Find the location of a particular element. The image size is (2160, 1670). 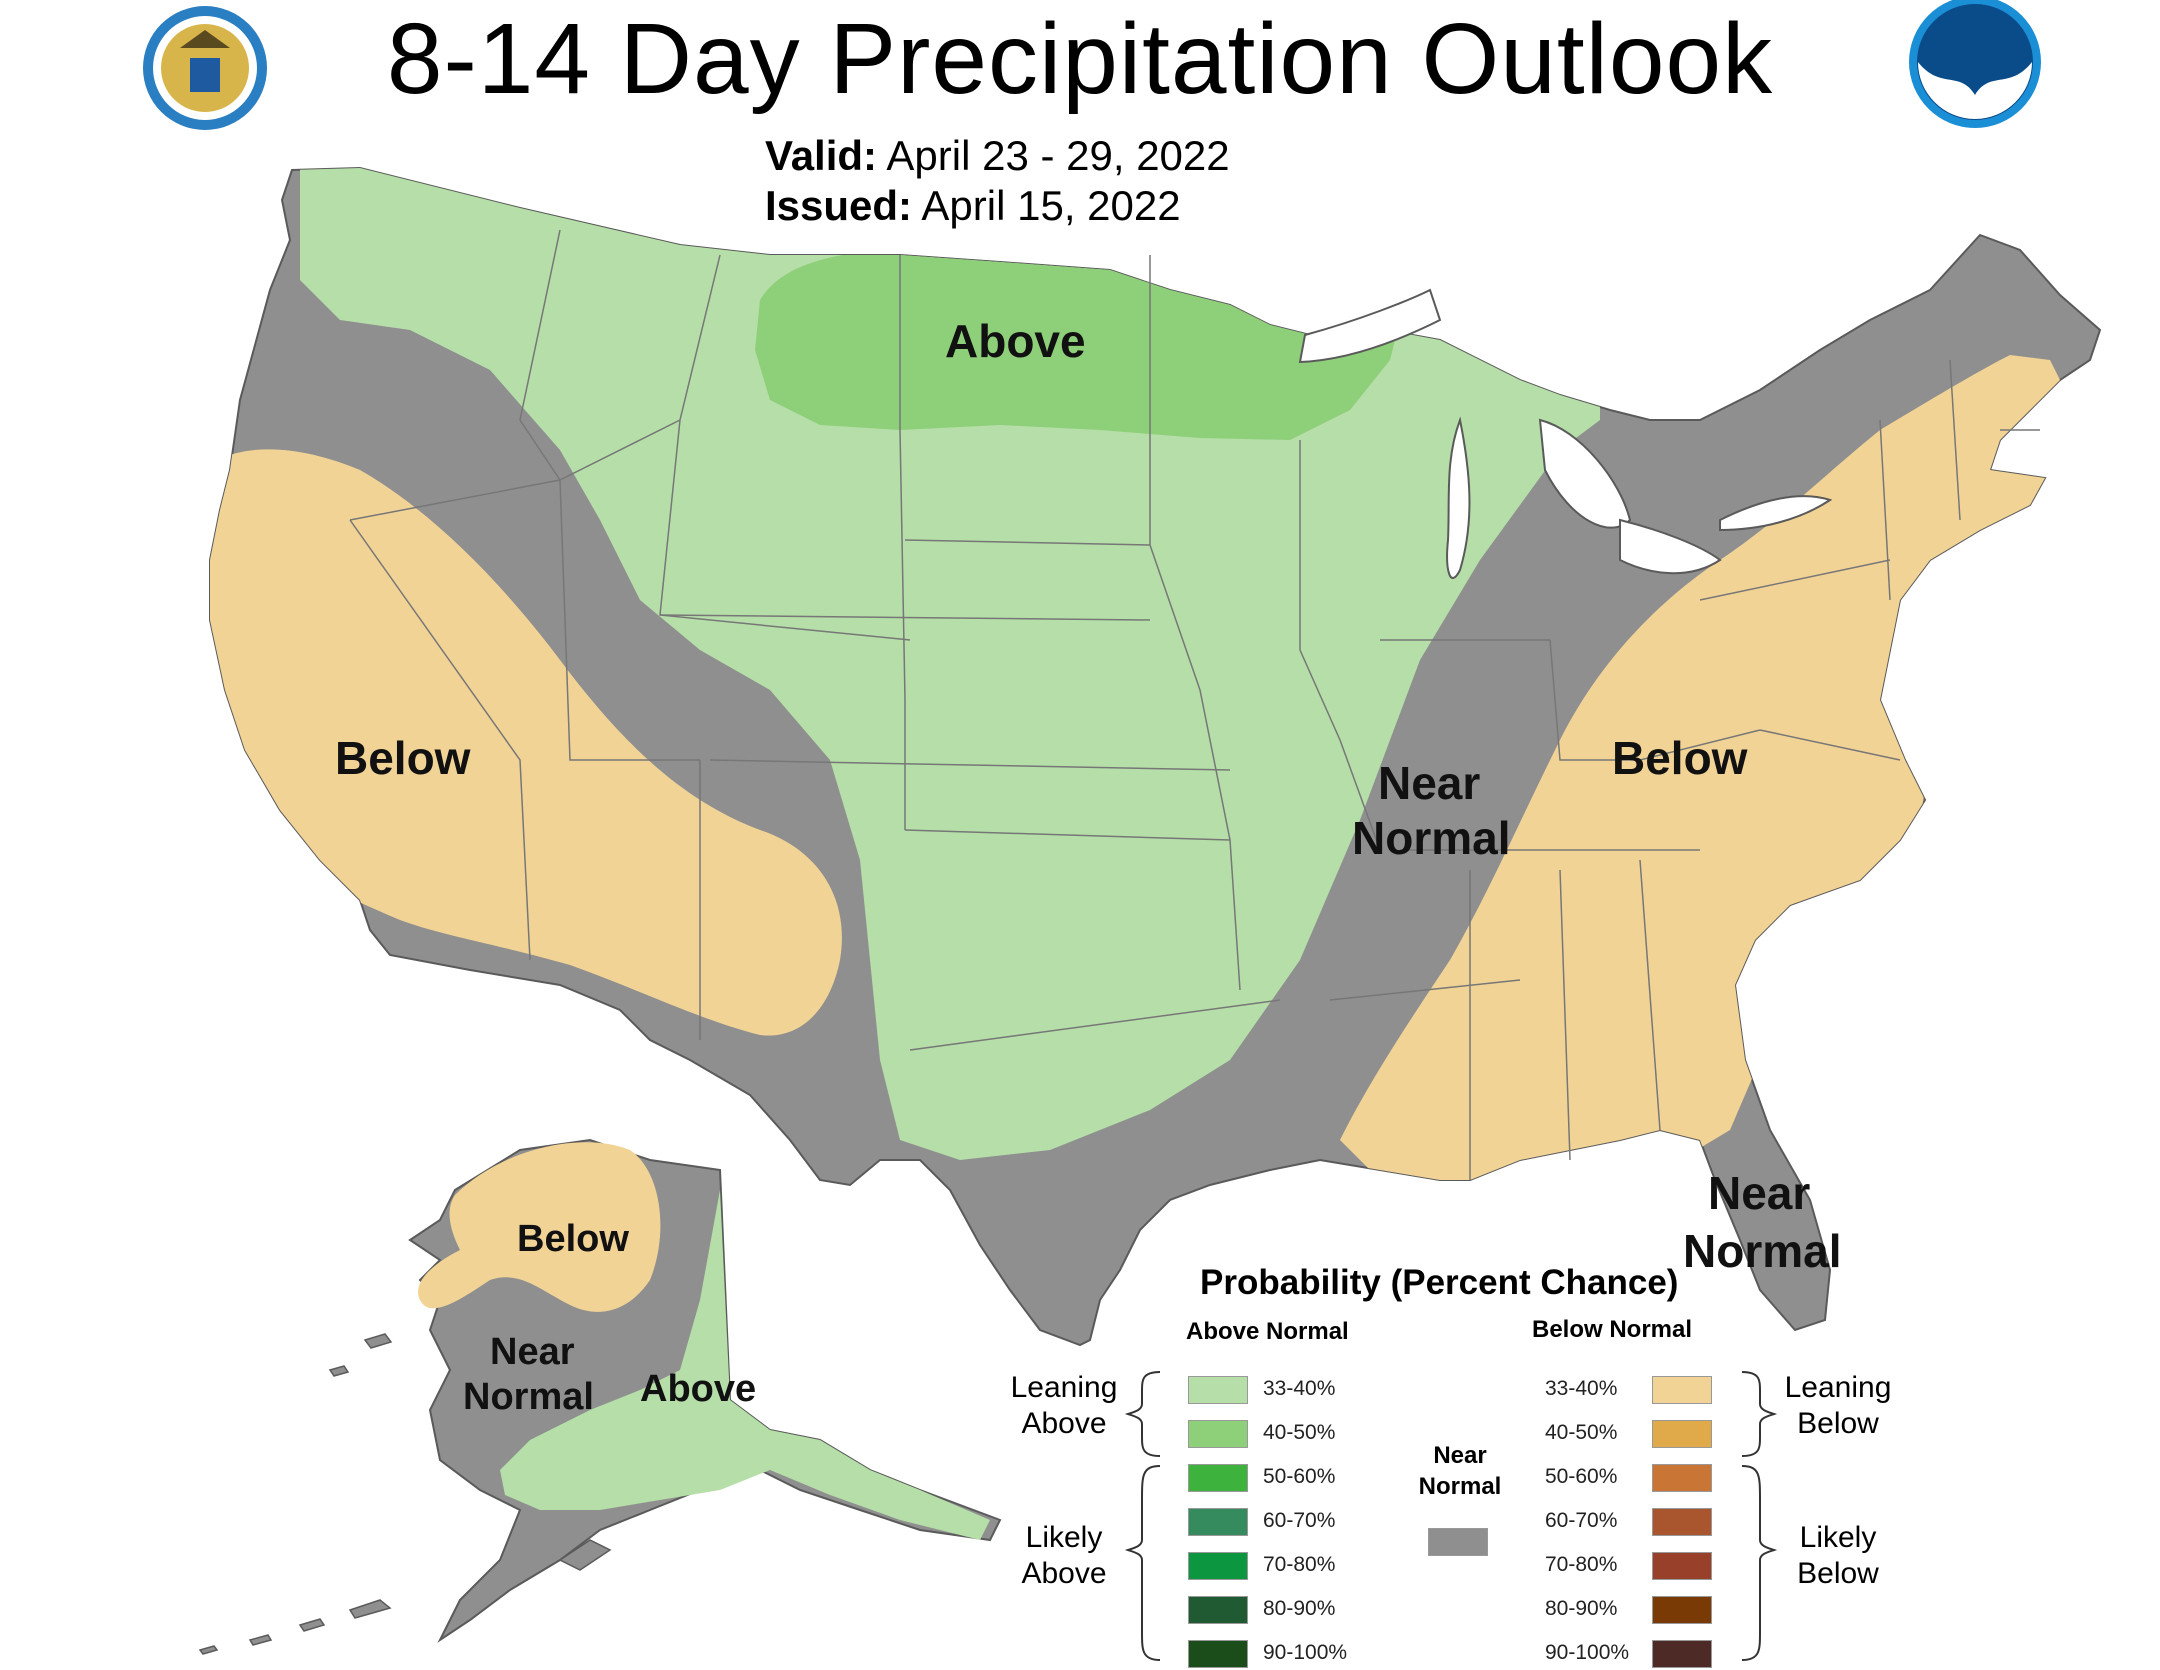

valid-line: Valid: April 23 - 29, 2022 is located at coordinates (997, 156).